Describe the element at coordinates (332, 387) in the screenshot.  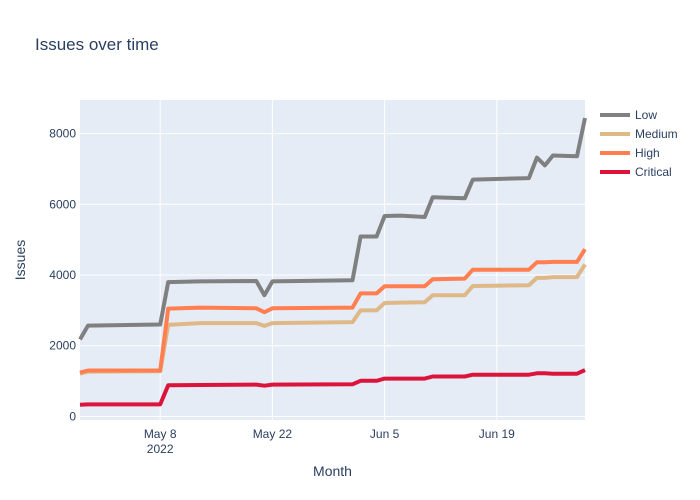
I see `series-line-critical` at that location.